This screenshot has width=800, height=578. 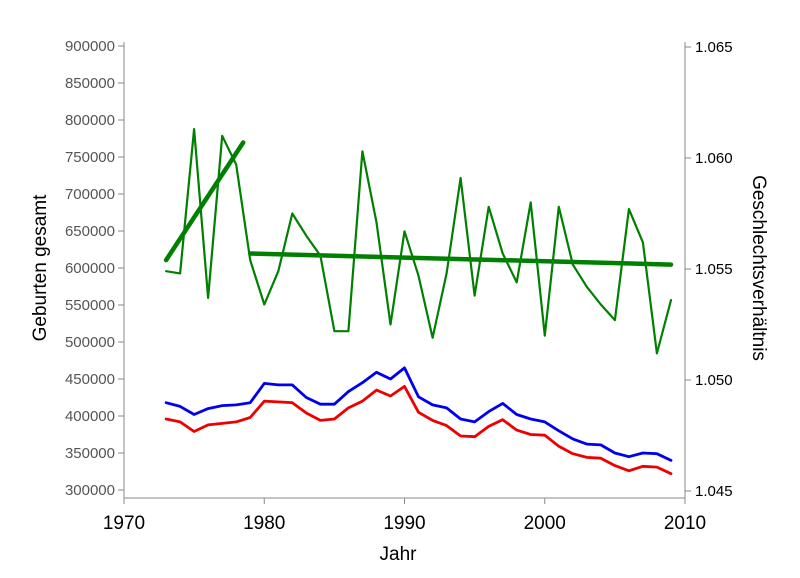 I want to click on left-tick-label: 450000, so click(x=90, y=379).